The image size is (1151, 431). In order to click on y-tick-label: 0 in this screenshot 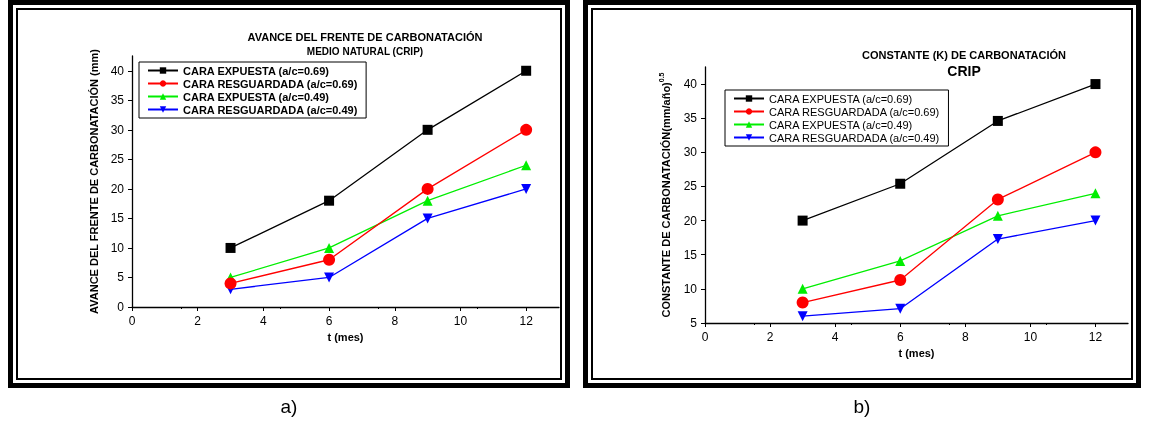, I will do `click(121, 307)`.